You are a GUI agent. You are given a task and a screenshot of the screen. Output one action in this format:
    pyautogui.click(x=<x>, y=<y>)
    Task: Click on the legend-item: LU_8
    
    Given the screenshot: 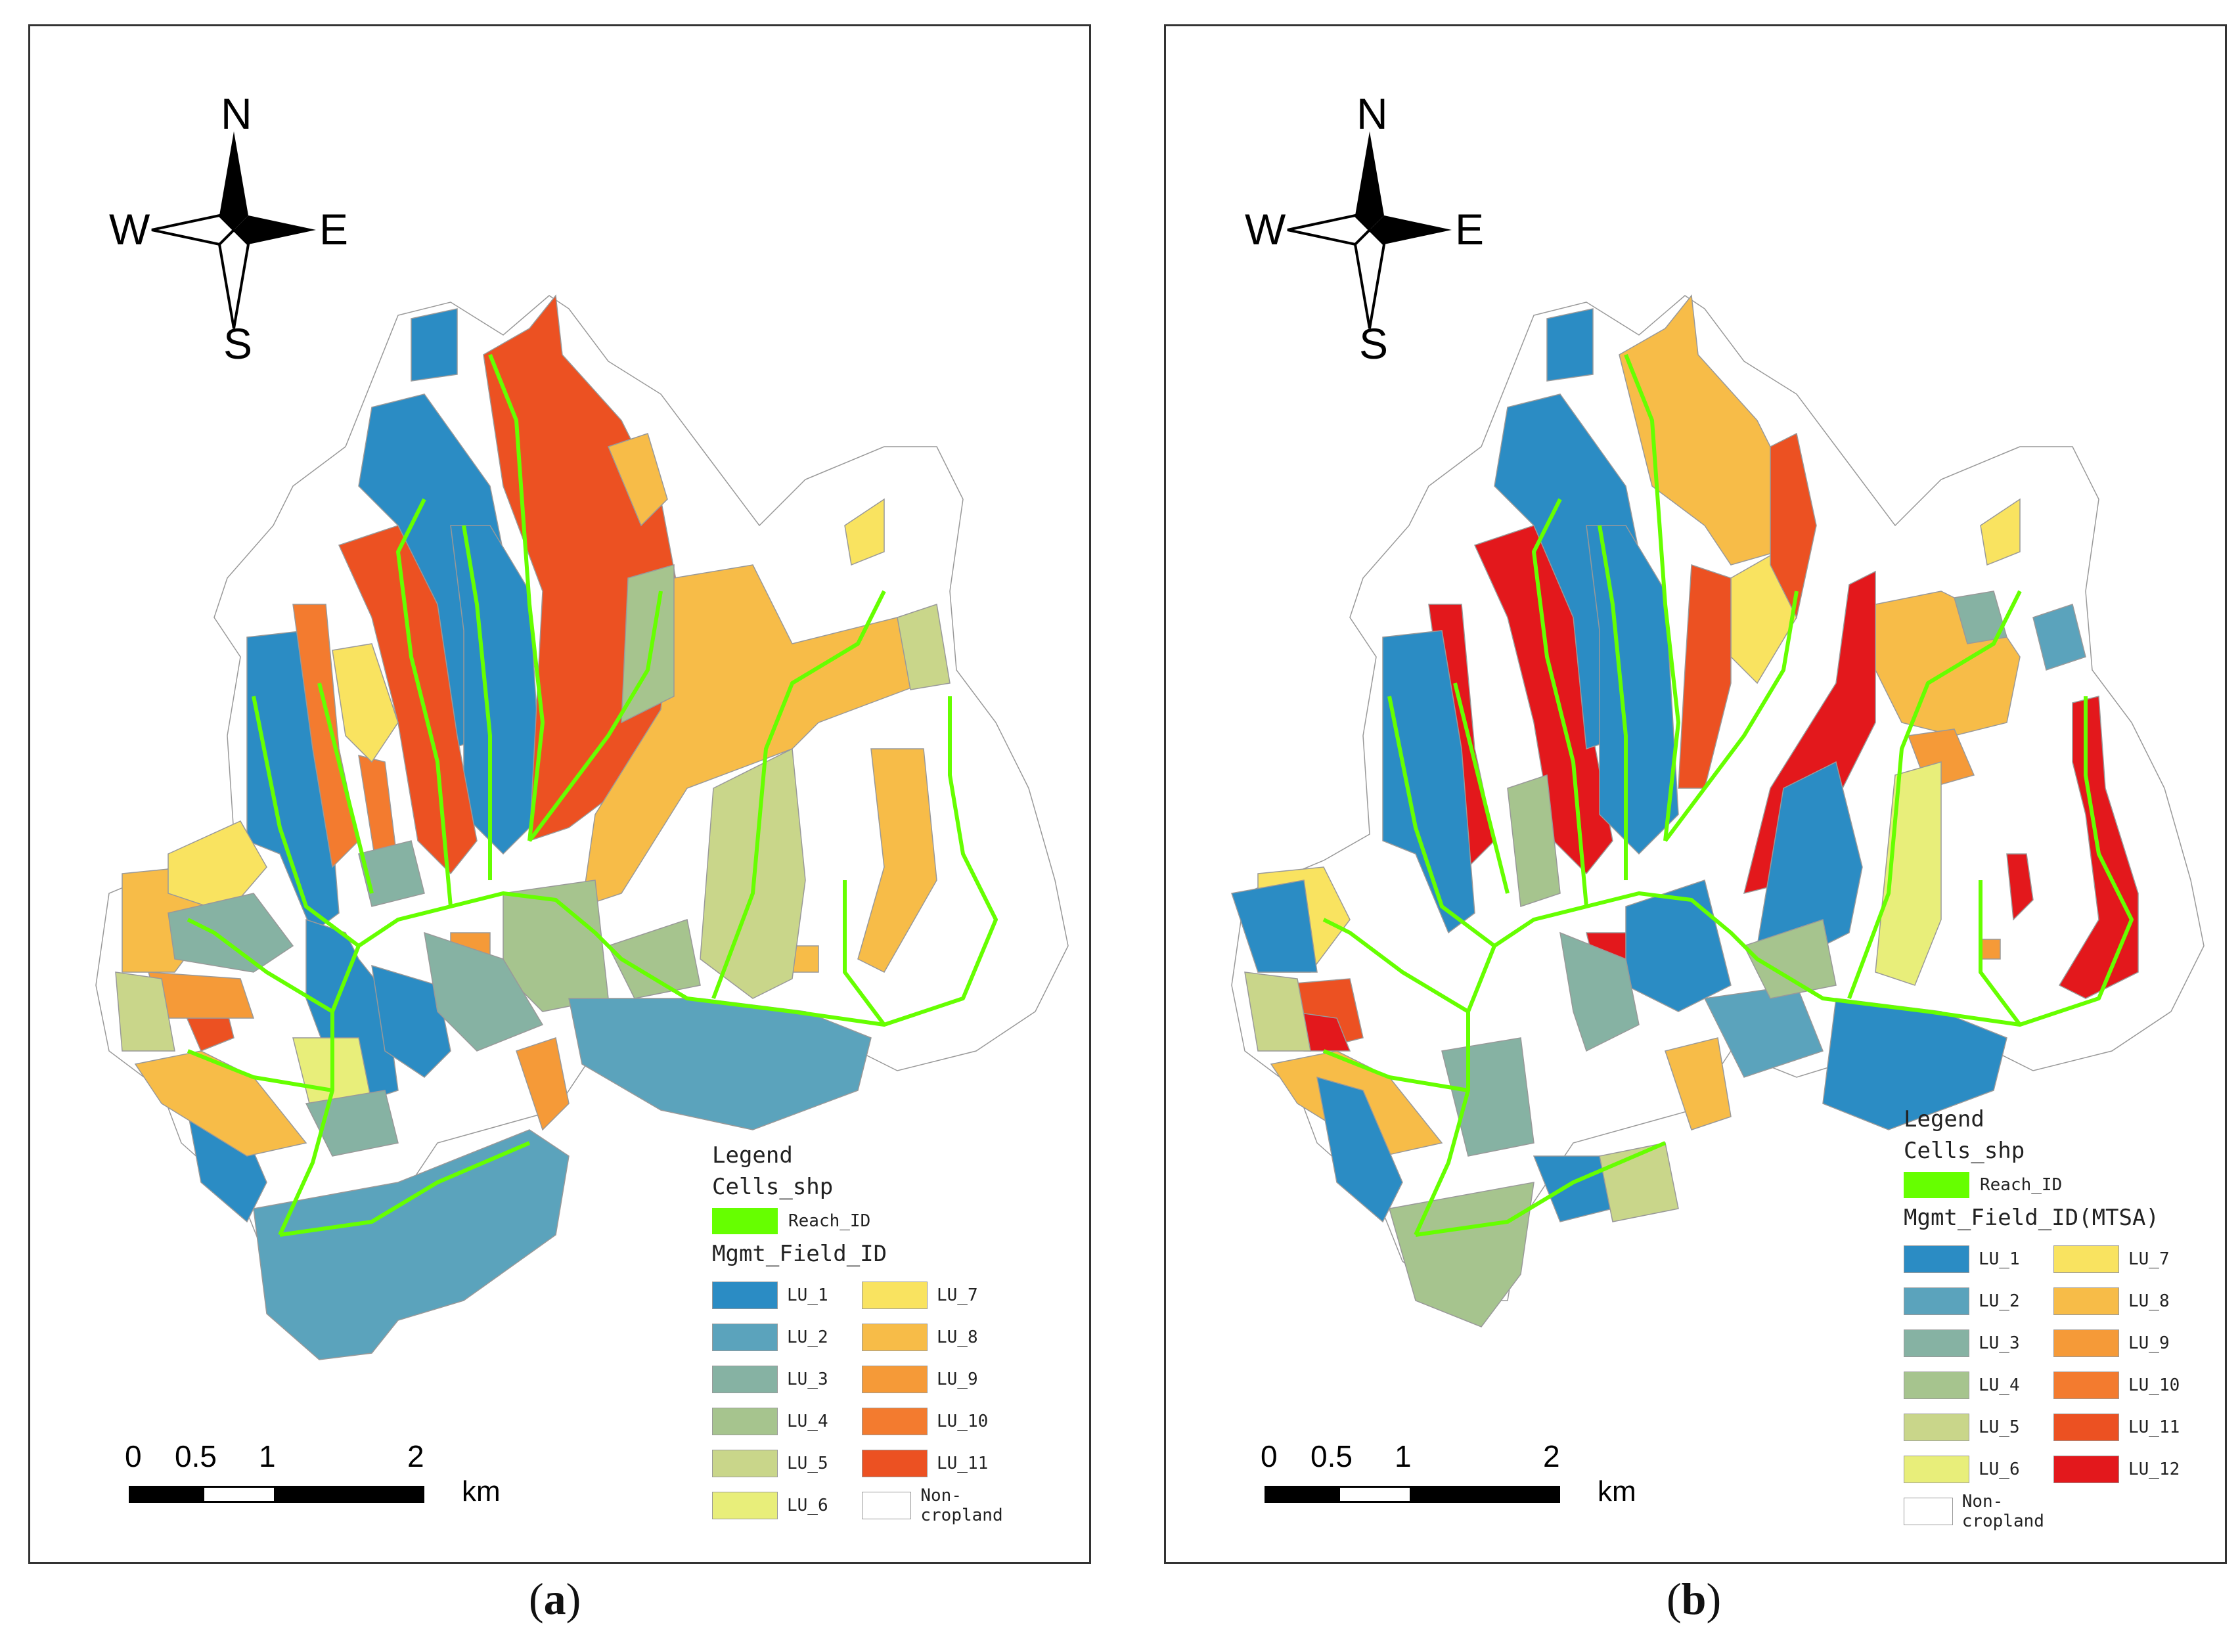 What is the action you would take?
    pyautogui.click(x=937, y=1337)
    